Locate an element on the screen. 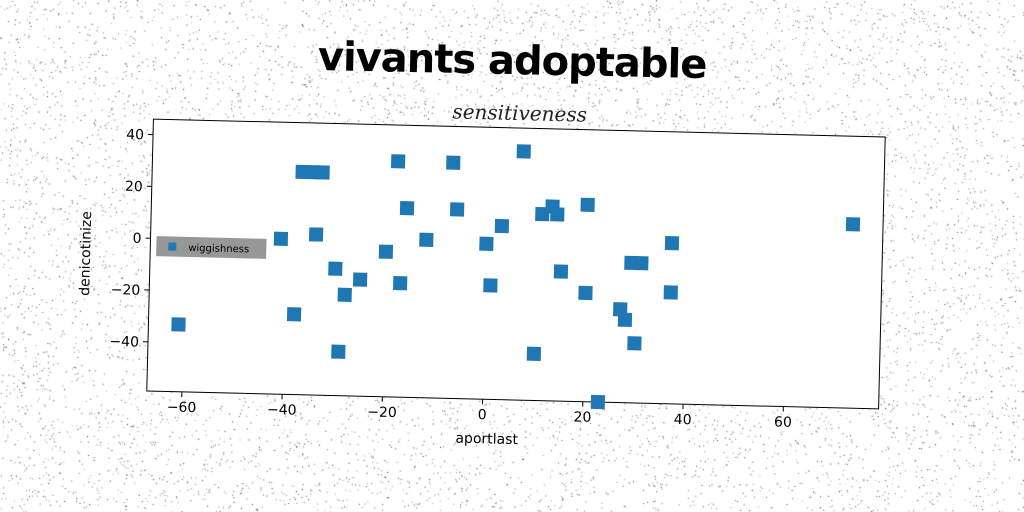 Image resolution: width=1024 pixels, height=512 pixels. legend: wiggishness is located at coordinates (211, 247).